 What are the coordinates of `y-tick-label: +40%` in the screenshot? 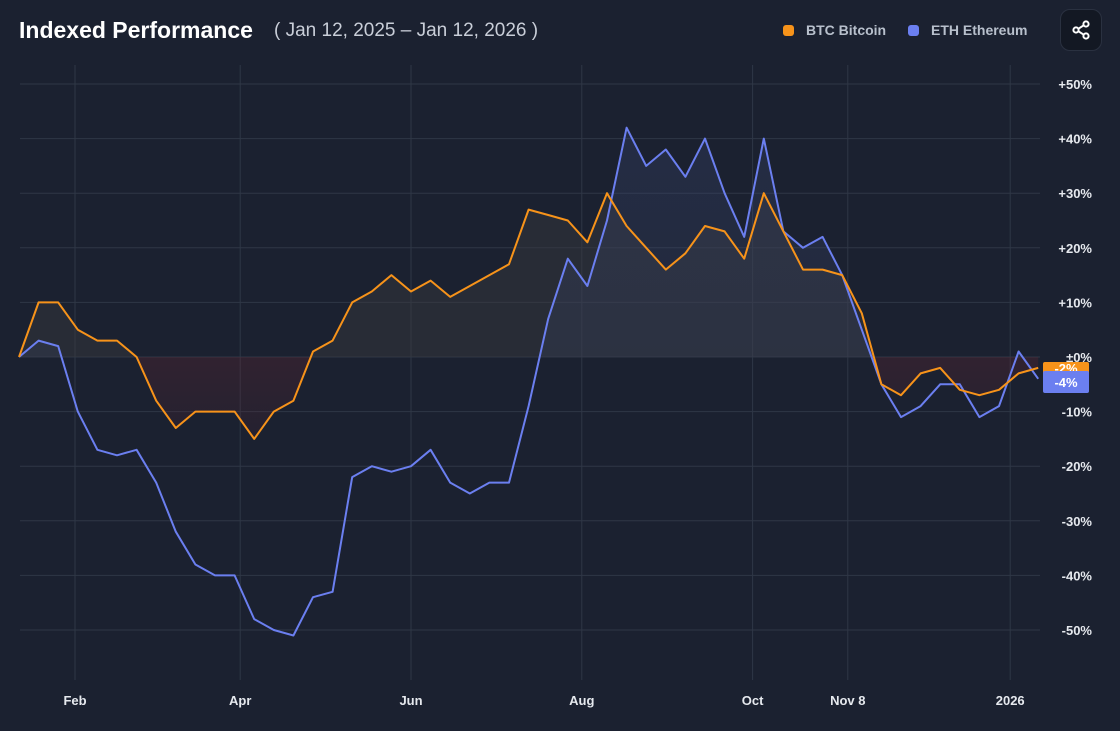 It's located at (1075, 139).